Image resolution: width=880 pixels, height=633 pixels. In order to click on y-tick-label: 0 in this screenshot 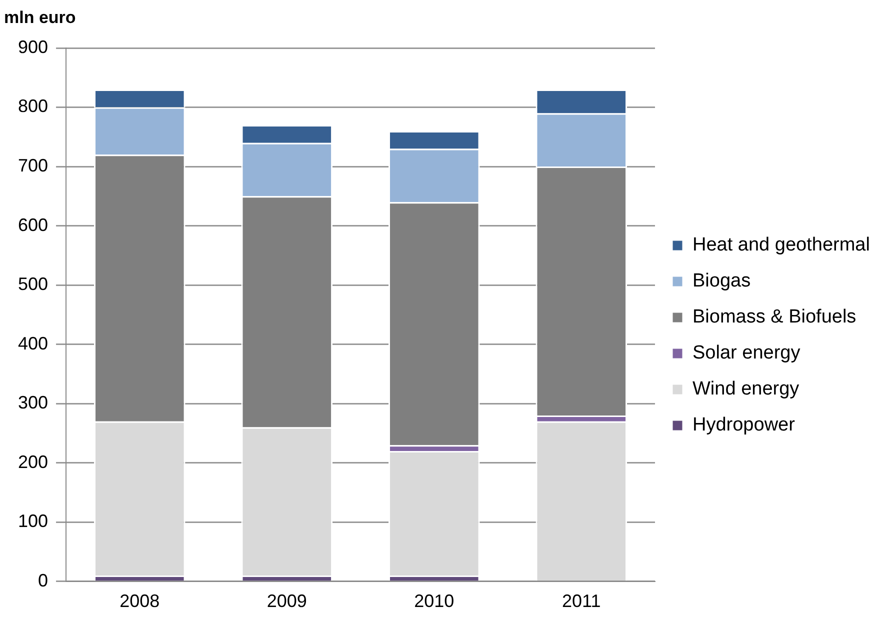, I will do `click(43, 580)`.